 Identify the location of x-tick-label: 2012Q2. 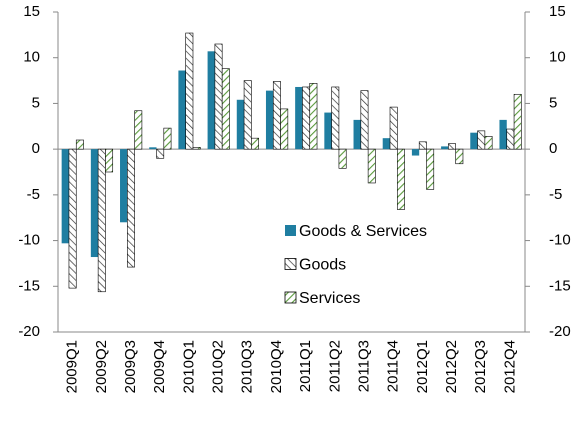
(451, 366).